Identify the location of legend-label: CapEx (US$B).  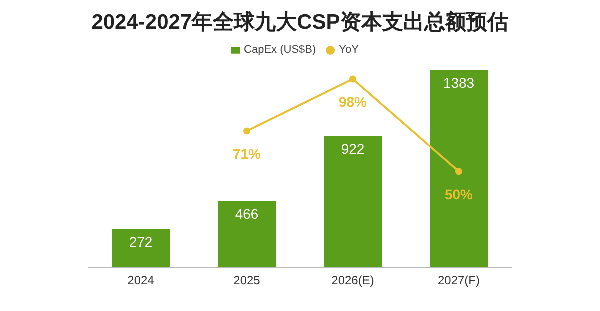
(280, 50).